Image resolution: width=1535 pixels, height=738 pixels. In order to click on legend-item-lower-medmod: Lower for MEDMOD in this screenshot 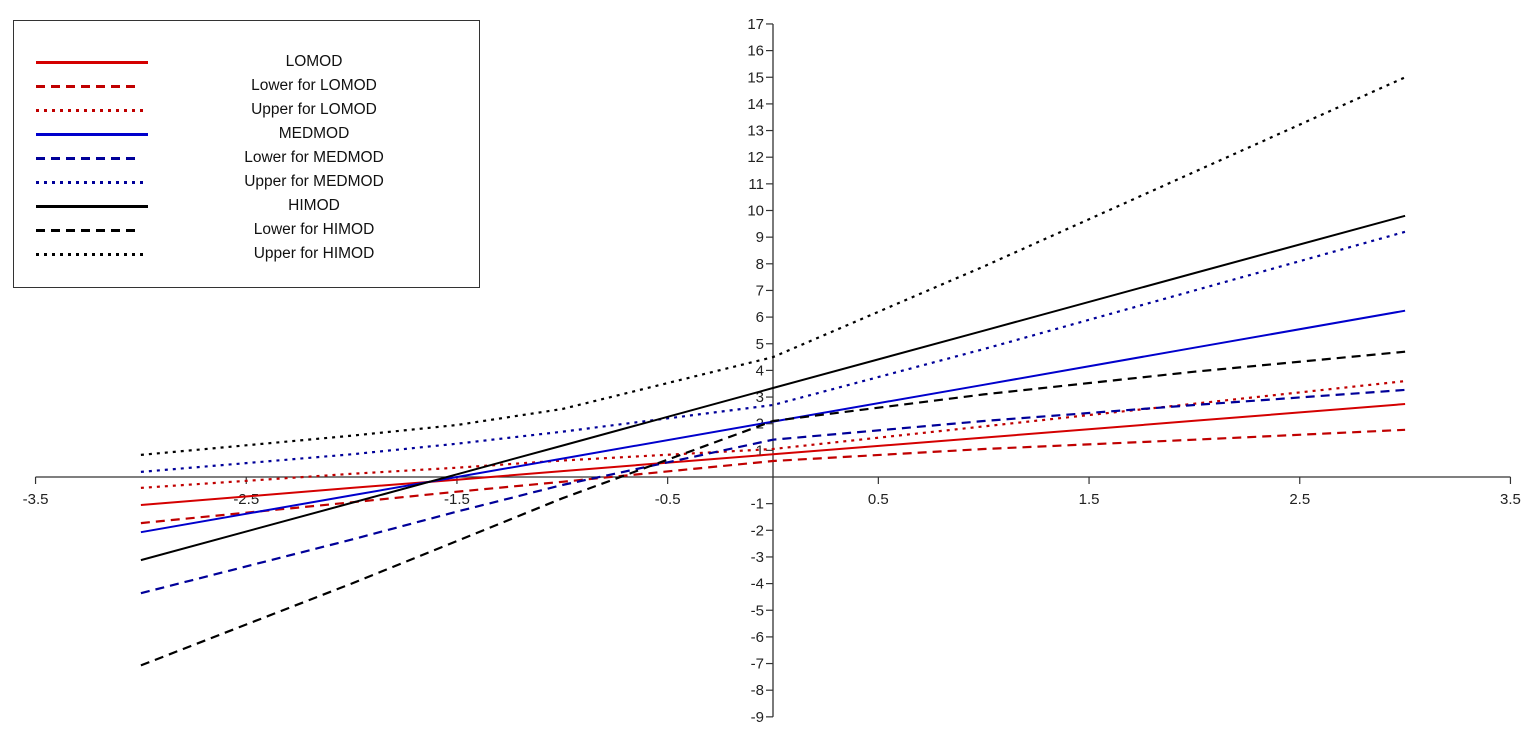, I will do `click(246, 158)`.